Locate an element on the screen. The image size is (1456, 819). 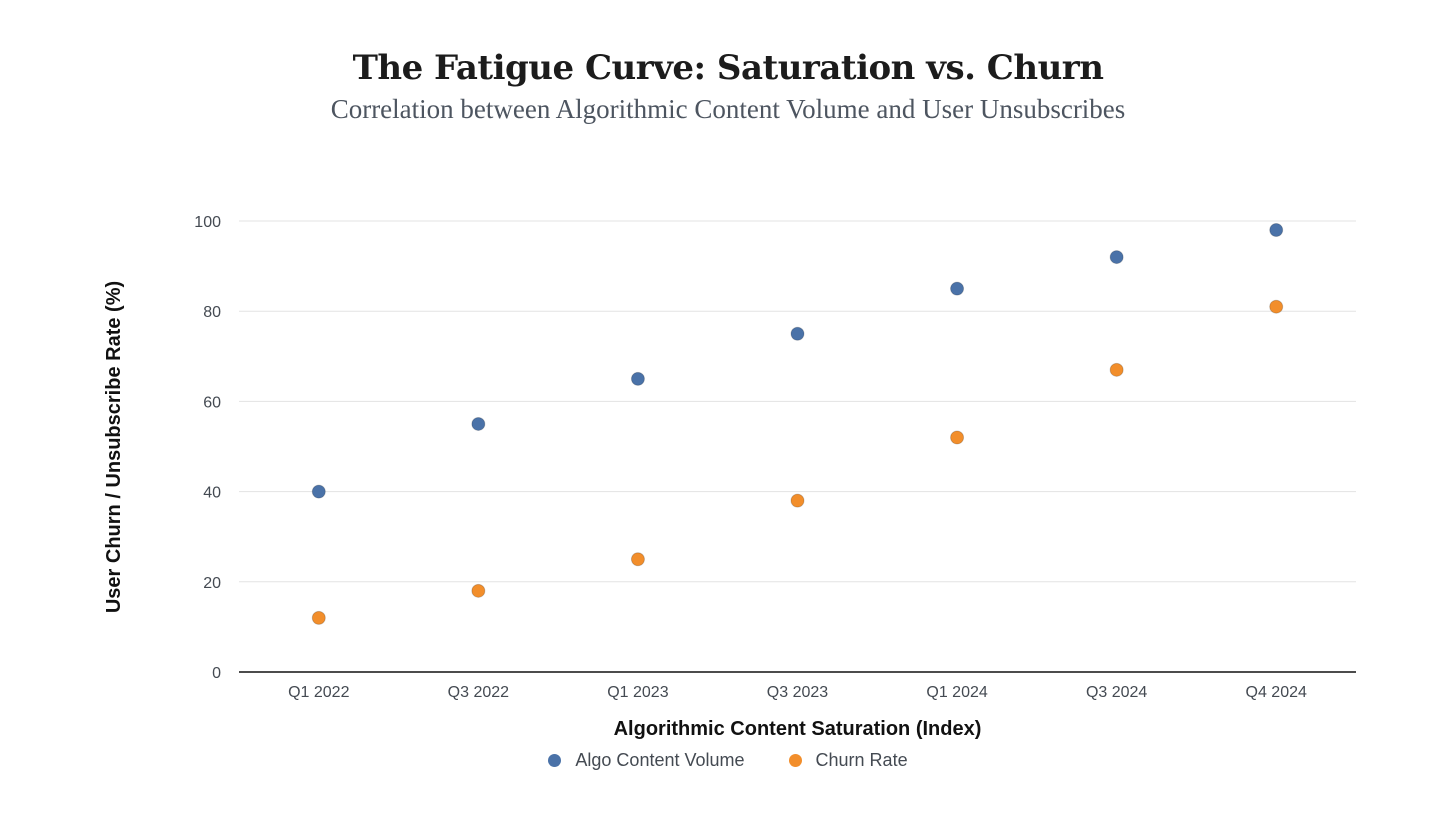
y-tick-label: 80 is located at coordinates (212, 312).